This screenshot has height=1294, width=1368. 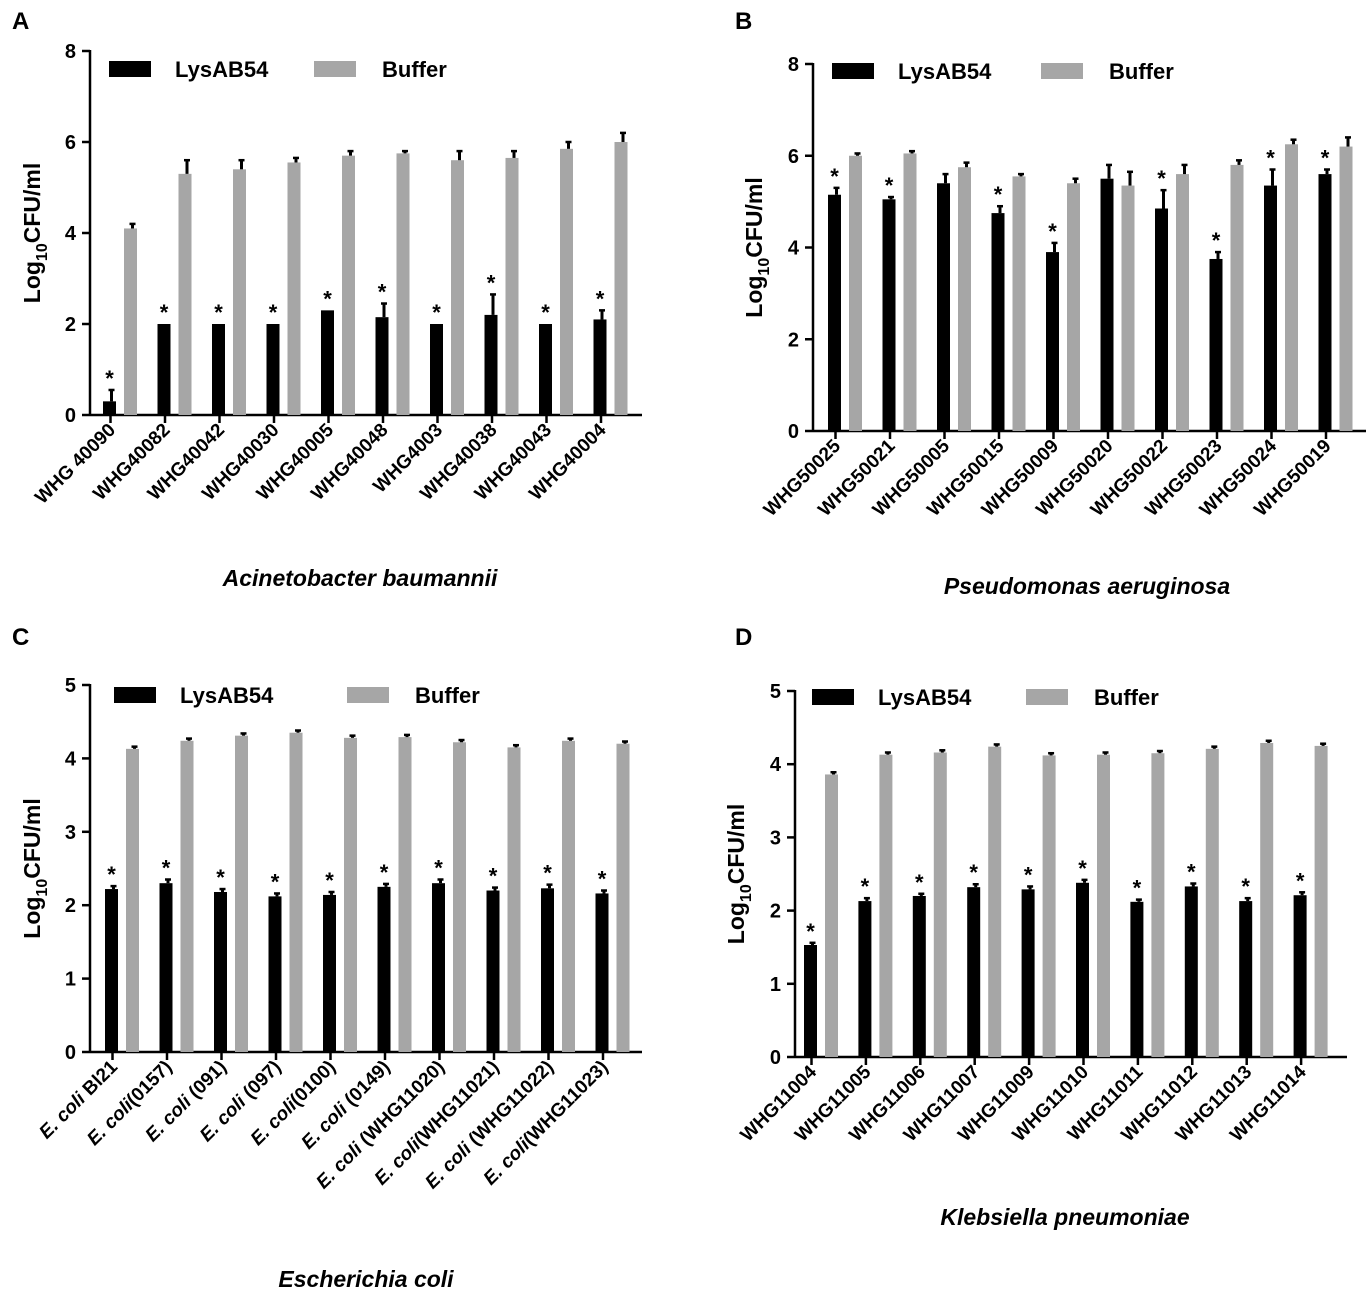 I want to click on legend: LysAB54 Buffer, so click(x=297, y=695).